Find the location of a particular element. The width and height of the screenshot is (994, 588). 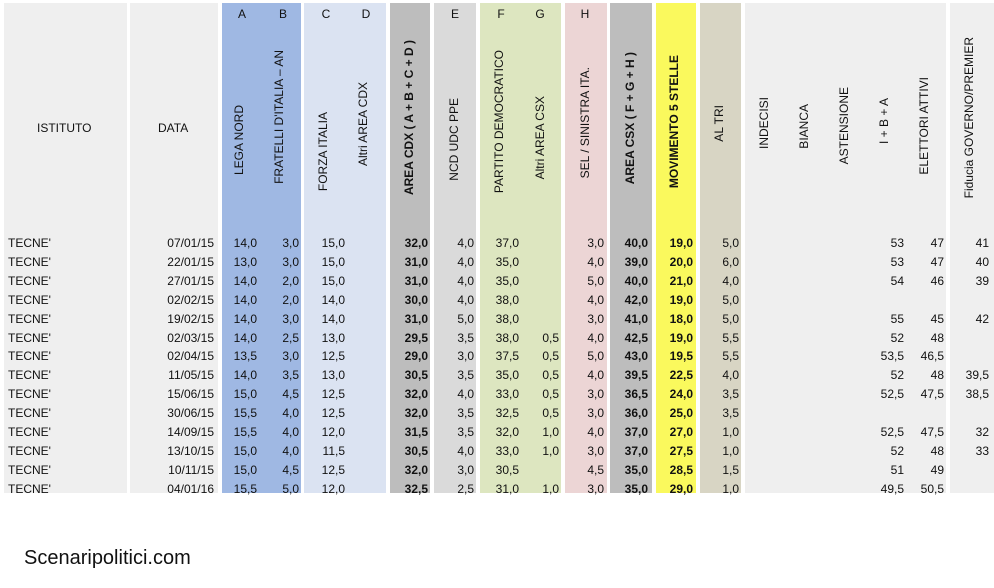

cell-fdi: 4,0 is located at coordinates (290, 413).